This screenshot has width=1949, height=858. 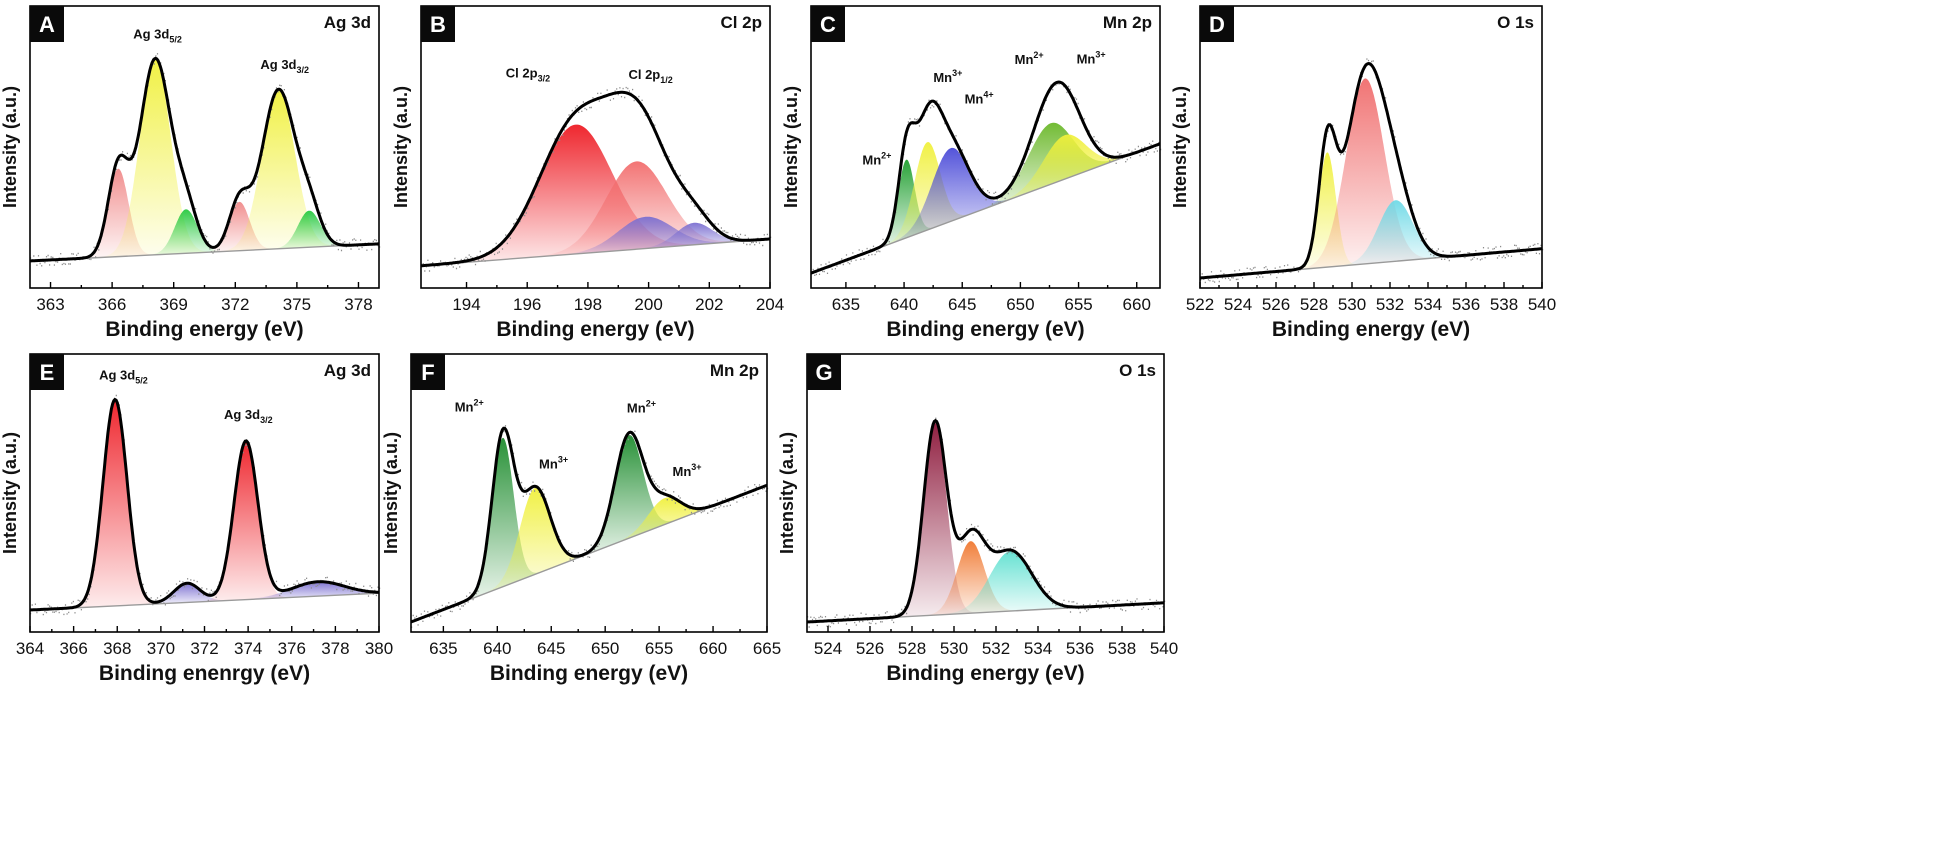 What do you see at coordinates (497, 648) in the screenshot?
I see `x-tick-label: 640` at bounding box center [497, 648].